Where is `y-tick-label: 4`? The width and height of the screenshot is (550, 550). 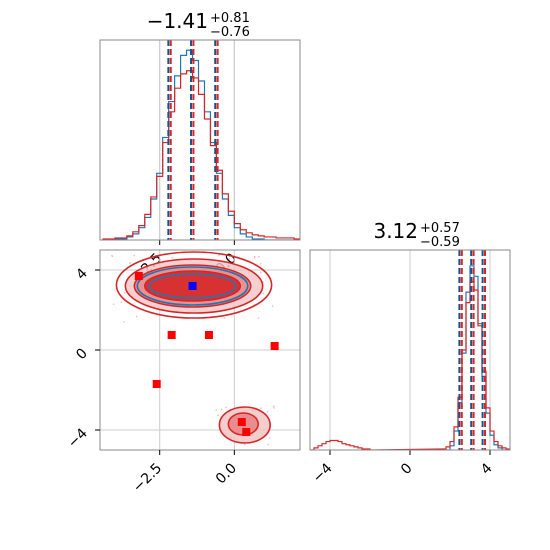
y-tick-label: 4 is located at coordinates (82, 274).